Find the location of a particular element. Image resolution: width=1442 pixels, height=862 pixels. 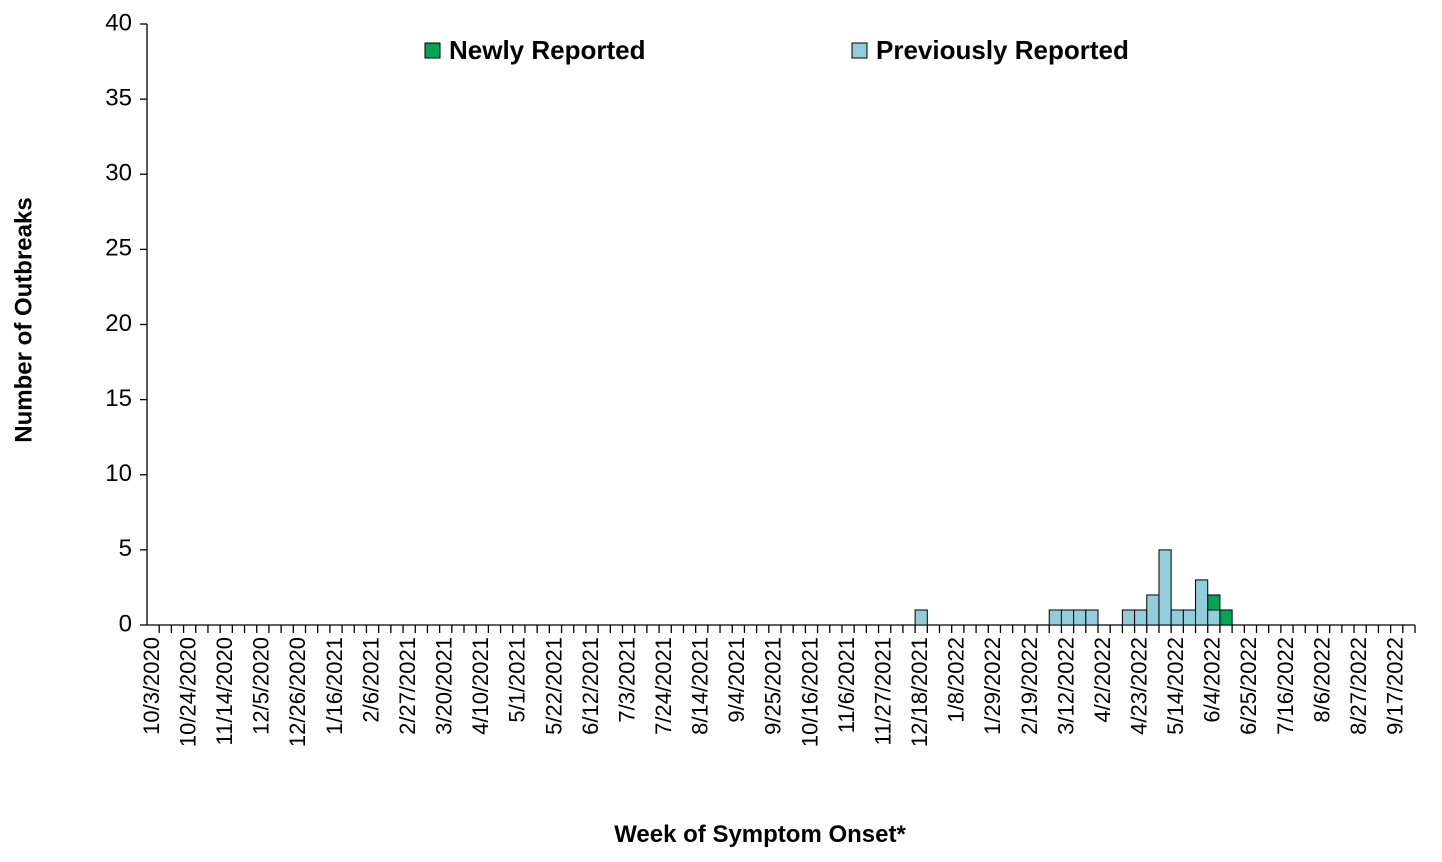

x-tick-label: 11/6/2021 is located at coordinates (846, 685).